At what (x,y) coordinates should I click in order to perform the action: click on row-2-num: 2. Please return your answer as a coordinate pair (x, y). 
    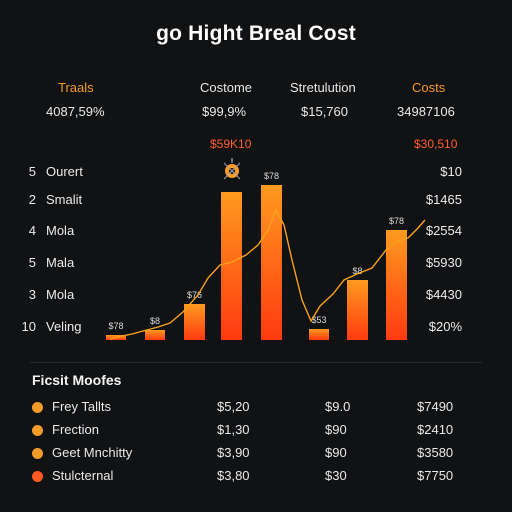
    Looking at the image, I should click on (32, 199).